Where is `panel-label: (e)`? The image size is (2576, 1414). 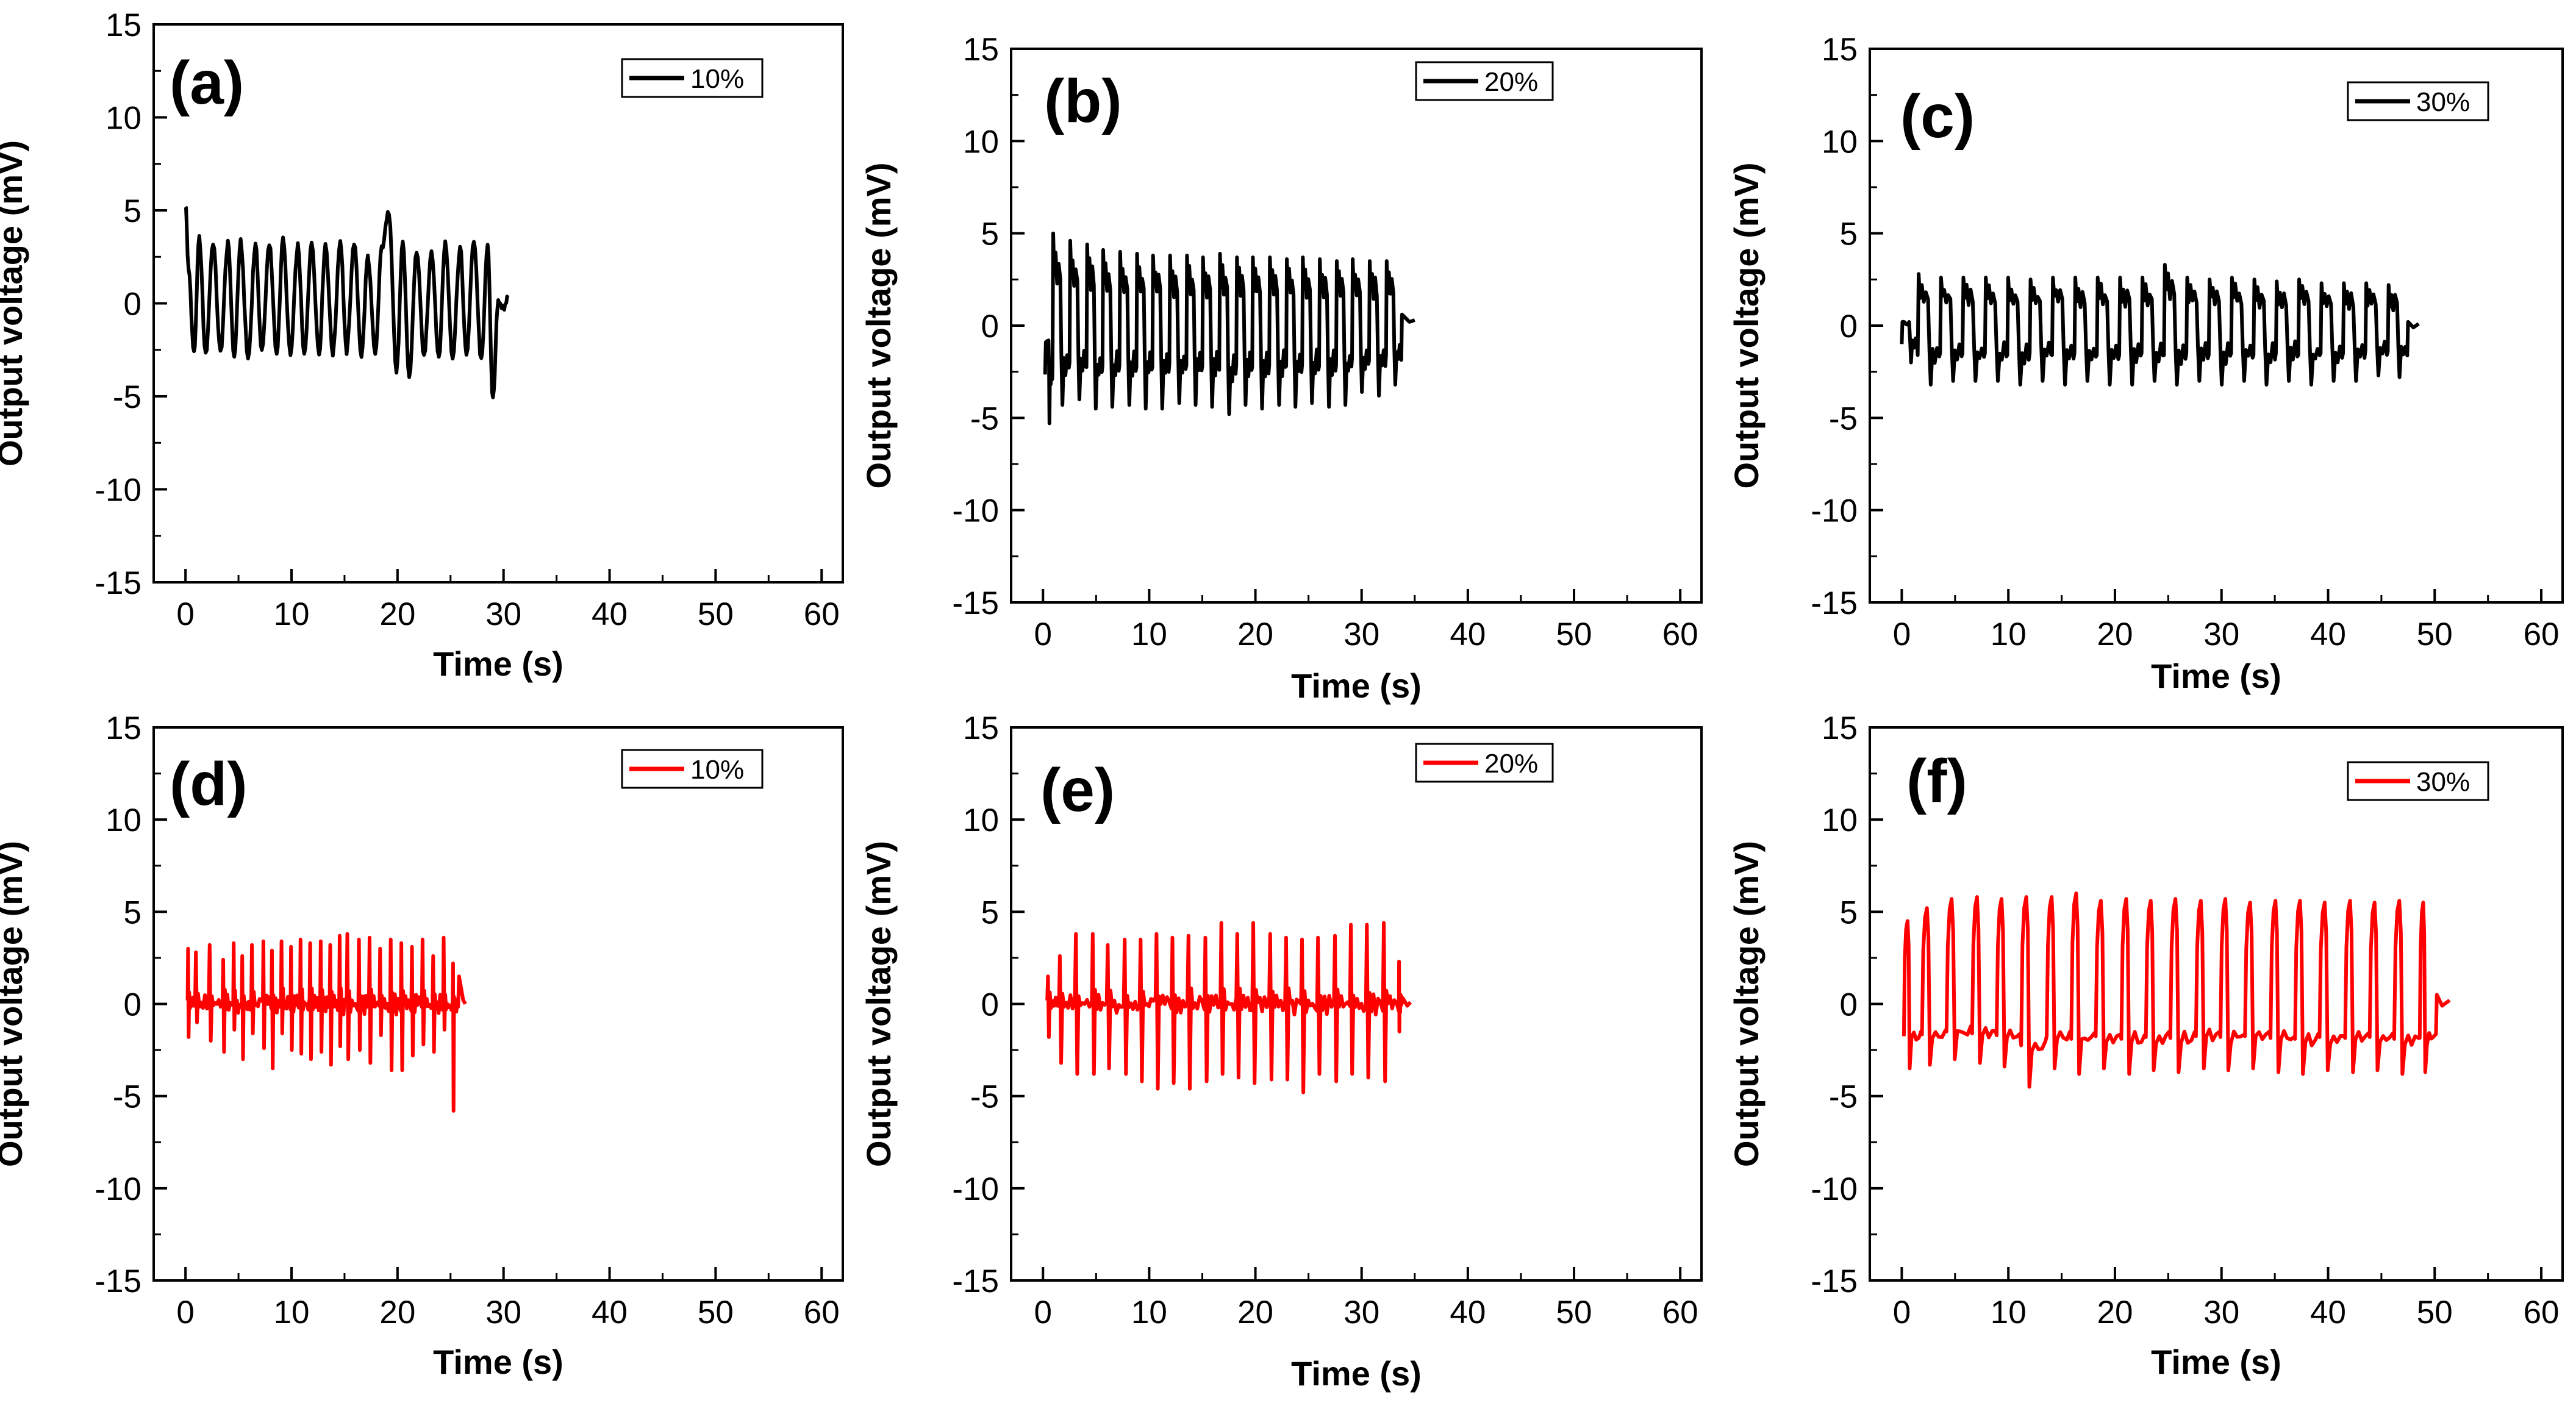 panel-label: (e) is located at coordinates (1077, 790).